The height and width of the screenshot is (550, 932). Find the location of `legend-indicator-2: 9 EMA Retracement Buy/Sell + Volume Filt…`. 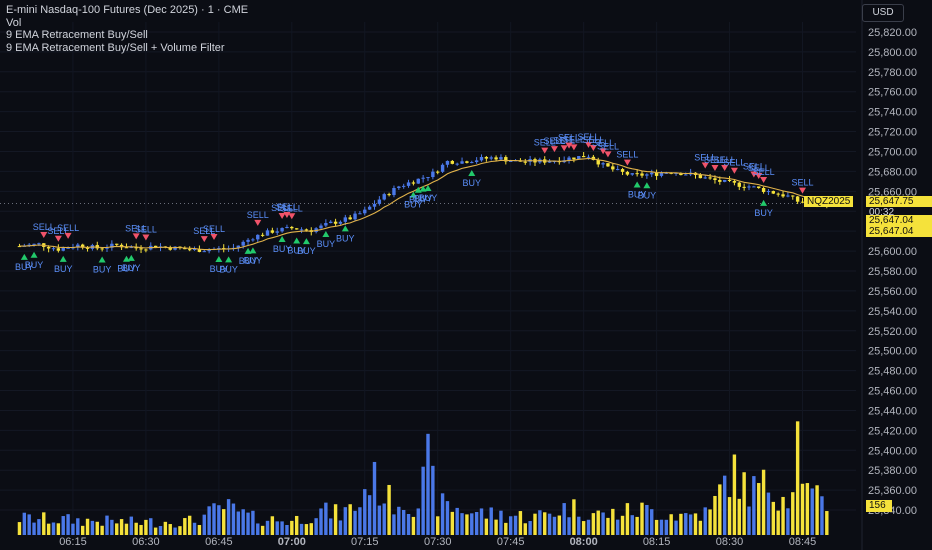

legend-indicator-2: 9 EMA Retracement Buy/Sell + Volume Filt… is located at coordinates (115, 47).